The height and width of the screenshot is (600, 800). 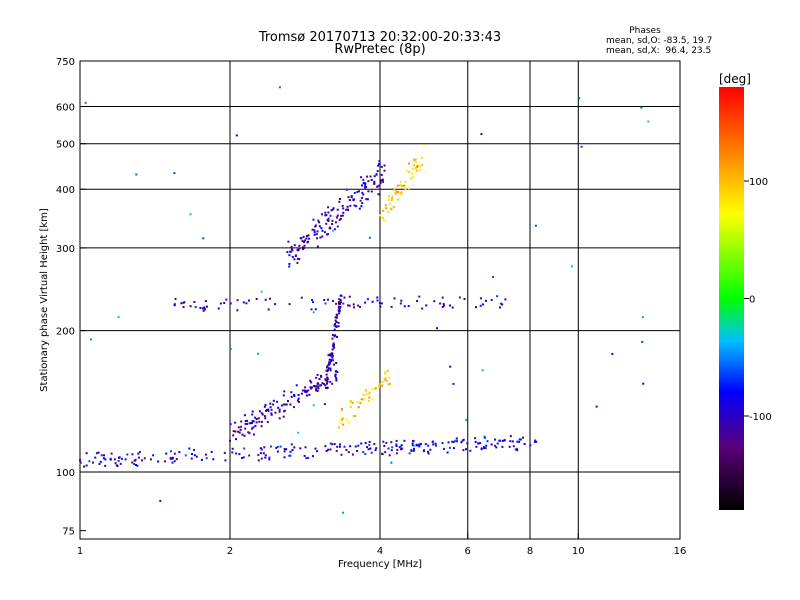 What do you see at coordinates (758, 182) in the screenshot?
I see `colorbar-tick-label: 100` at bounding box center [758, 182].